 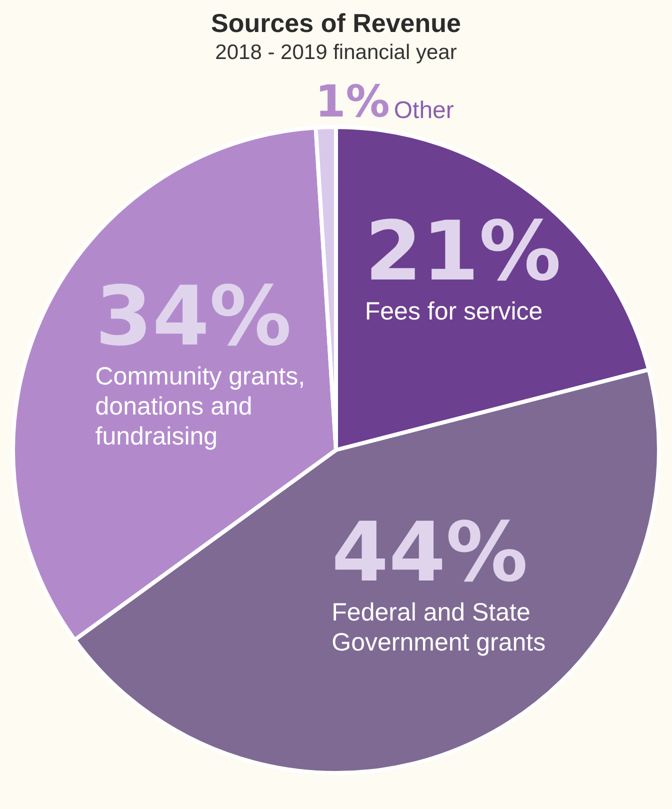 What do you see at coordinates (336, 53) in the screenshot?
I see `chart-subtitle: 2018 - 2019 financial year` at bounding box center [336, 53].